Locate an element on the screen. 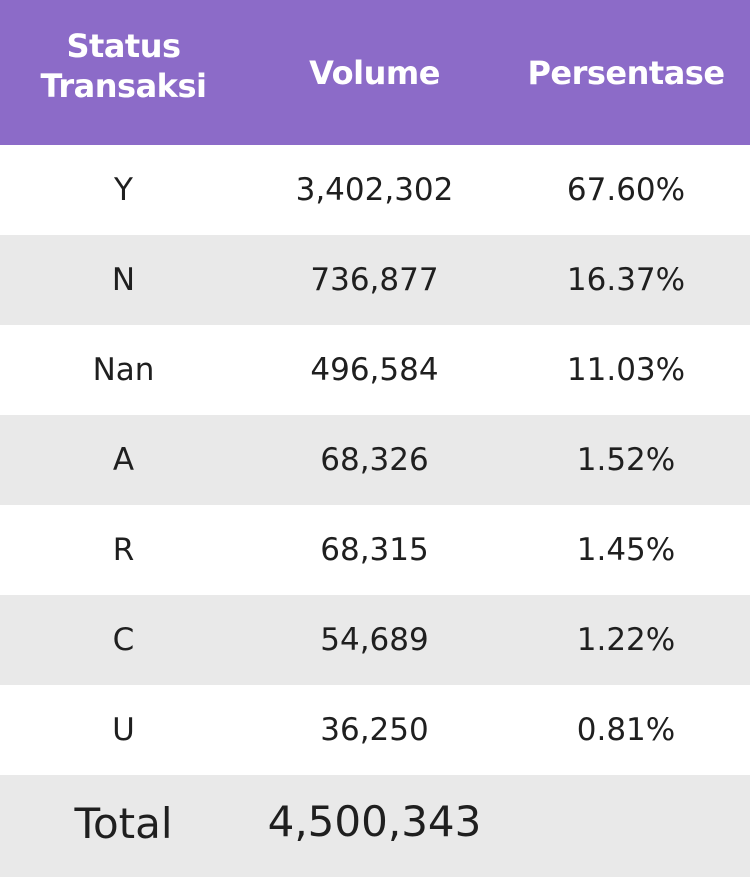  header-status: Status Transaksi is located at coordinates (123, 73).